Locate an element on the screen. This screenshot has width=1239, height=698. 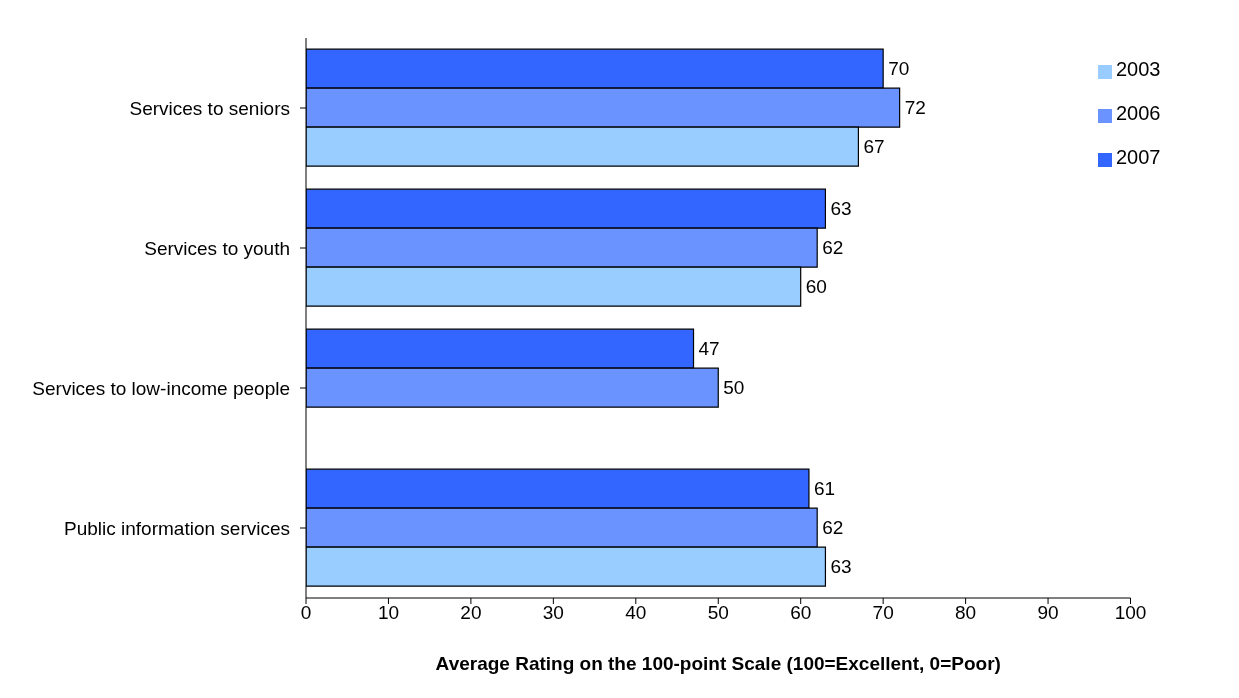
x-tick-label: 70 is located at coordinates (883, 613).